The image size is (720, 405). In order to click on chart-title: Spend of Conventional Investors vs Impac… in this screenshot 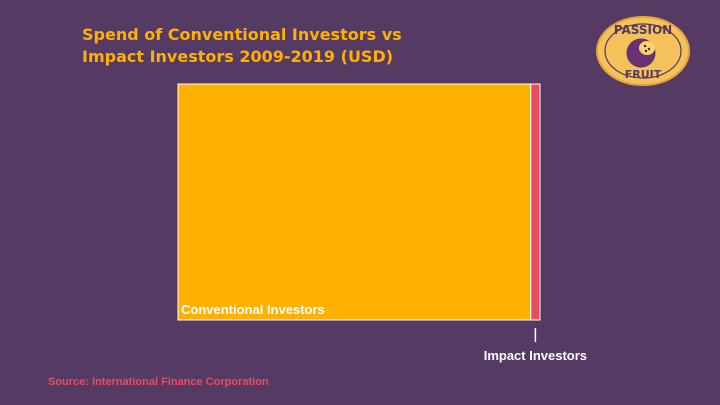, I will do `click(262, 46)`.